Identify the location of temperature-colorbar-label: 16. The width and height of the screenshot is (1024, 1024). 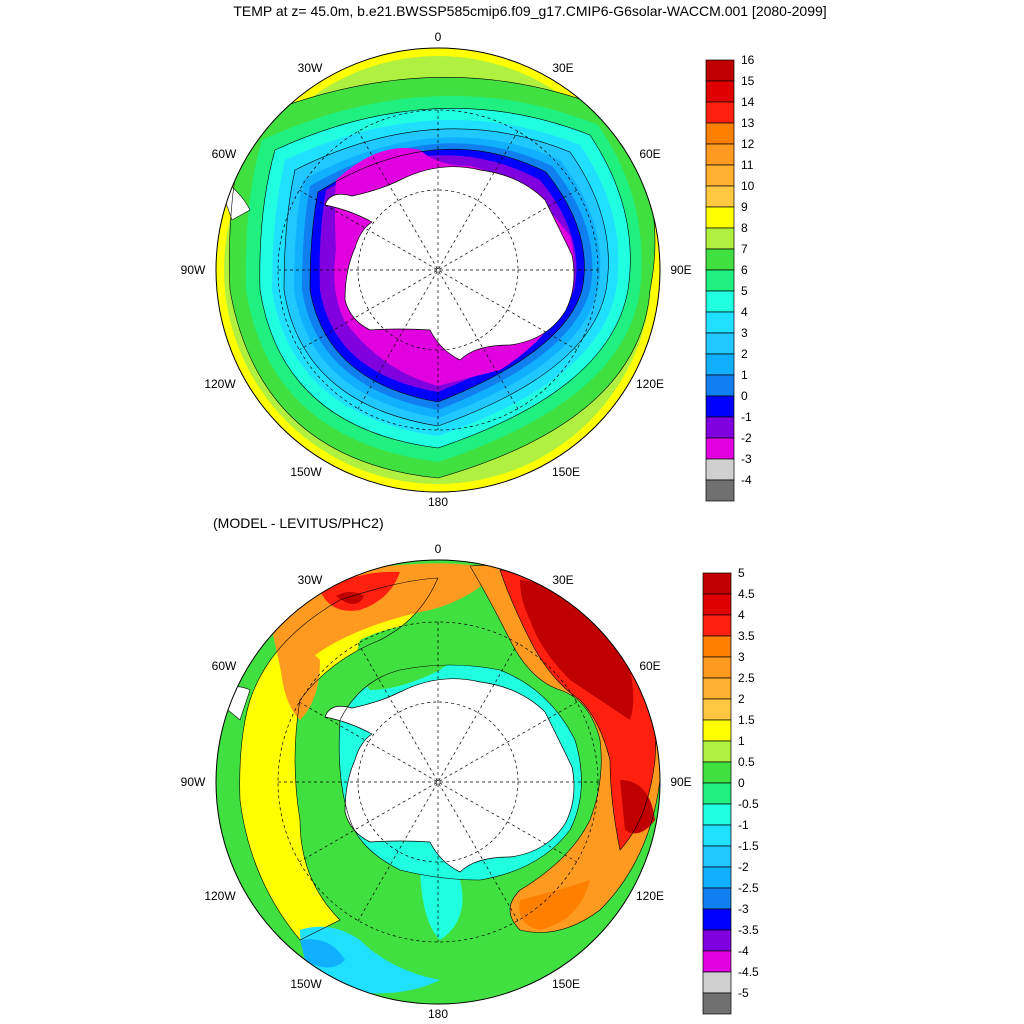
(748, 60).